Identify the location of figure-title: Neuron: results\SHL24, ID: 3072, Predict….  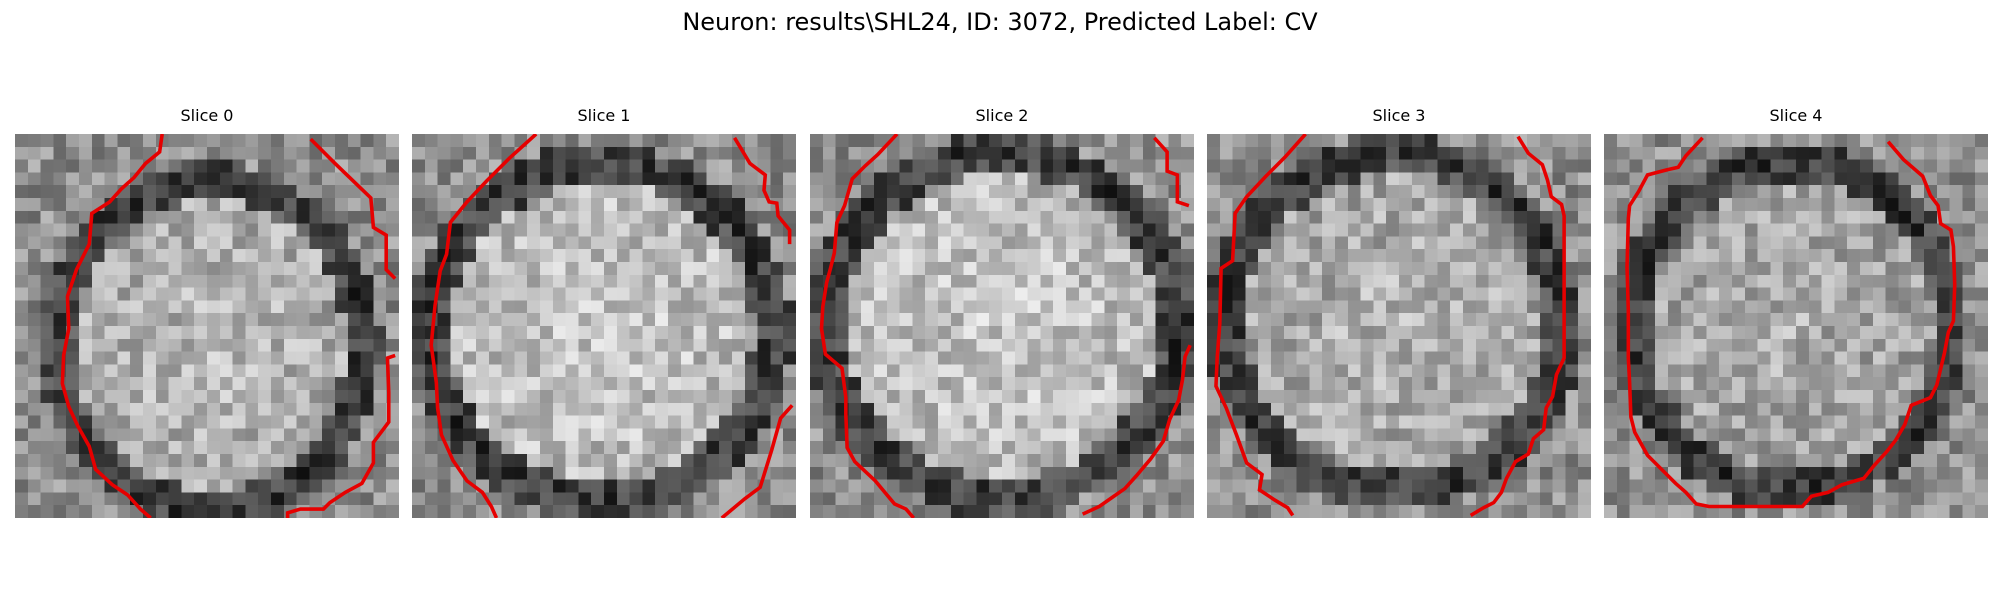
(1000, 22).